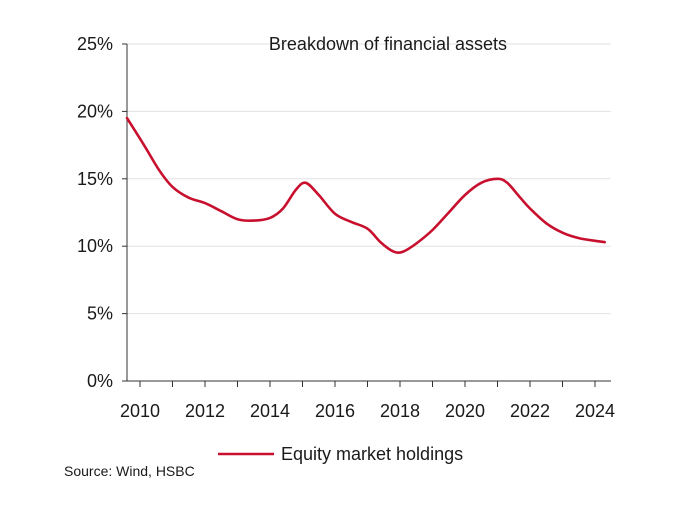 The height and width of the screenshot is (519, 700). What do you see at coordinates (140, 411) in the screenshot?
I see `x-tick-label: 2010` at bounding box center [140, 411].